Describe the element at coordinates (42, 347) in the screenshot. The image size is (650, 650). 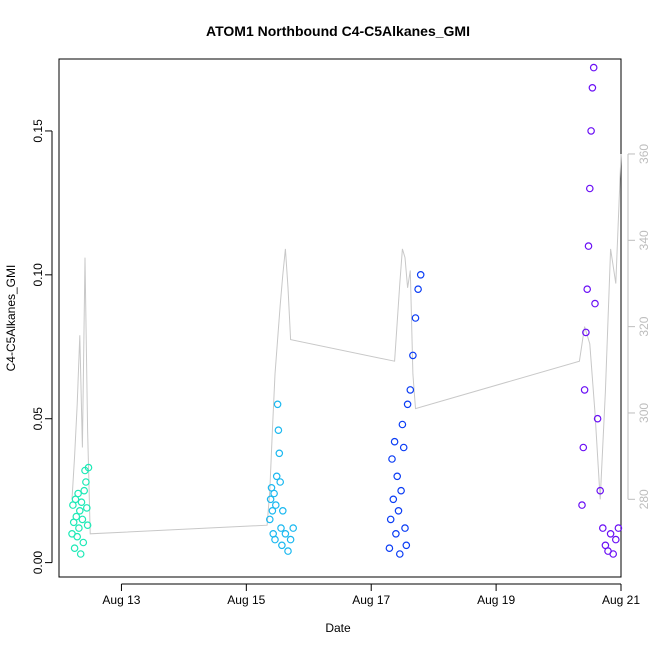
I see `y-axis: 0.00 0.05 0.10 0.15` at that location.